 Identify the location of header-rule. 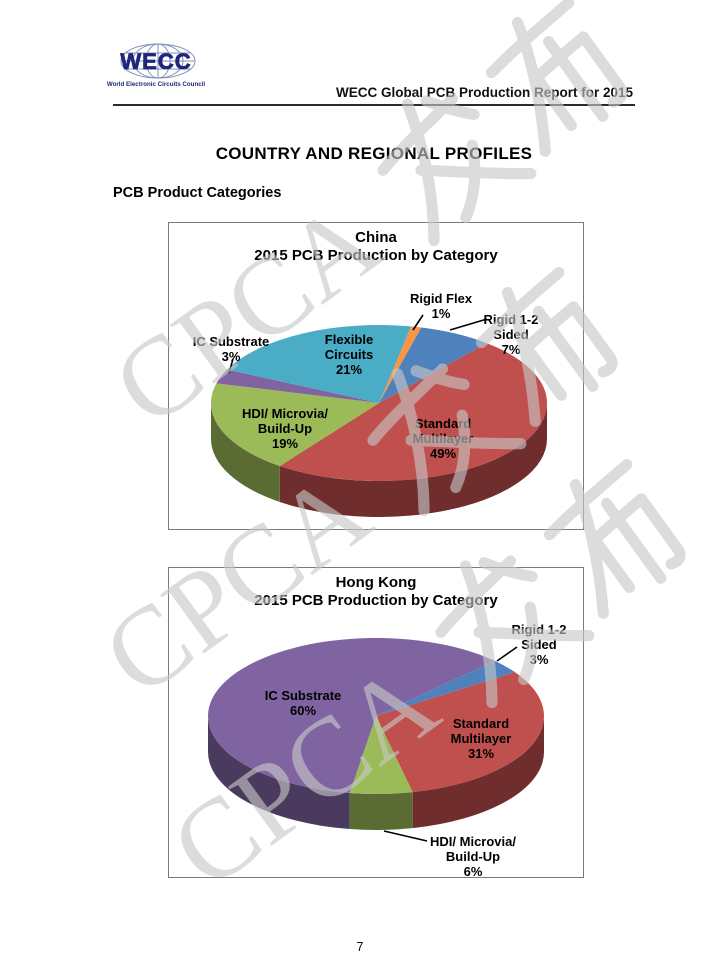
(374, 105).